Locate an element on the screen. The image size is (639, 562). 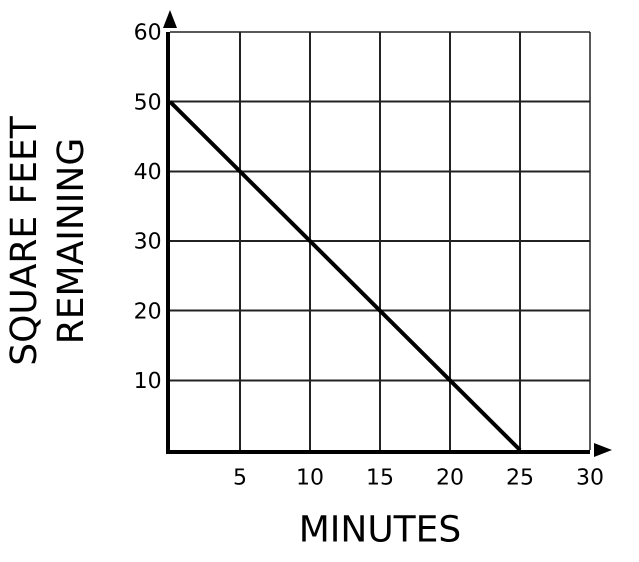
x-tick-label: 30 is located at coordinates (590, 477).